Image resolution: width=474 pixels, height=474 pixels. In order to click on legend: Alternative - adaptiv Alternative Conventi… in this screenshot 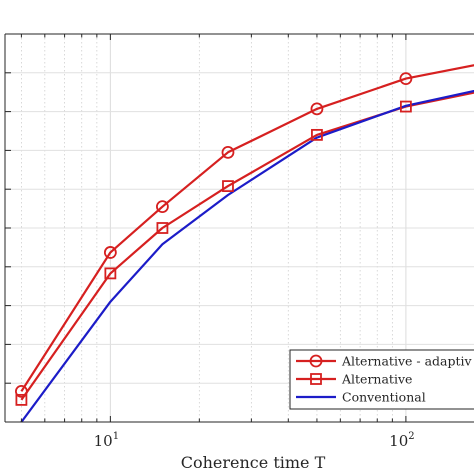, I will do `click(381, 379)`.